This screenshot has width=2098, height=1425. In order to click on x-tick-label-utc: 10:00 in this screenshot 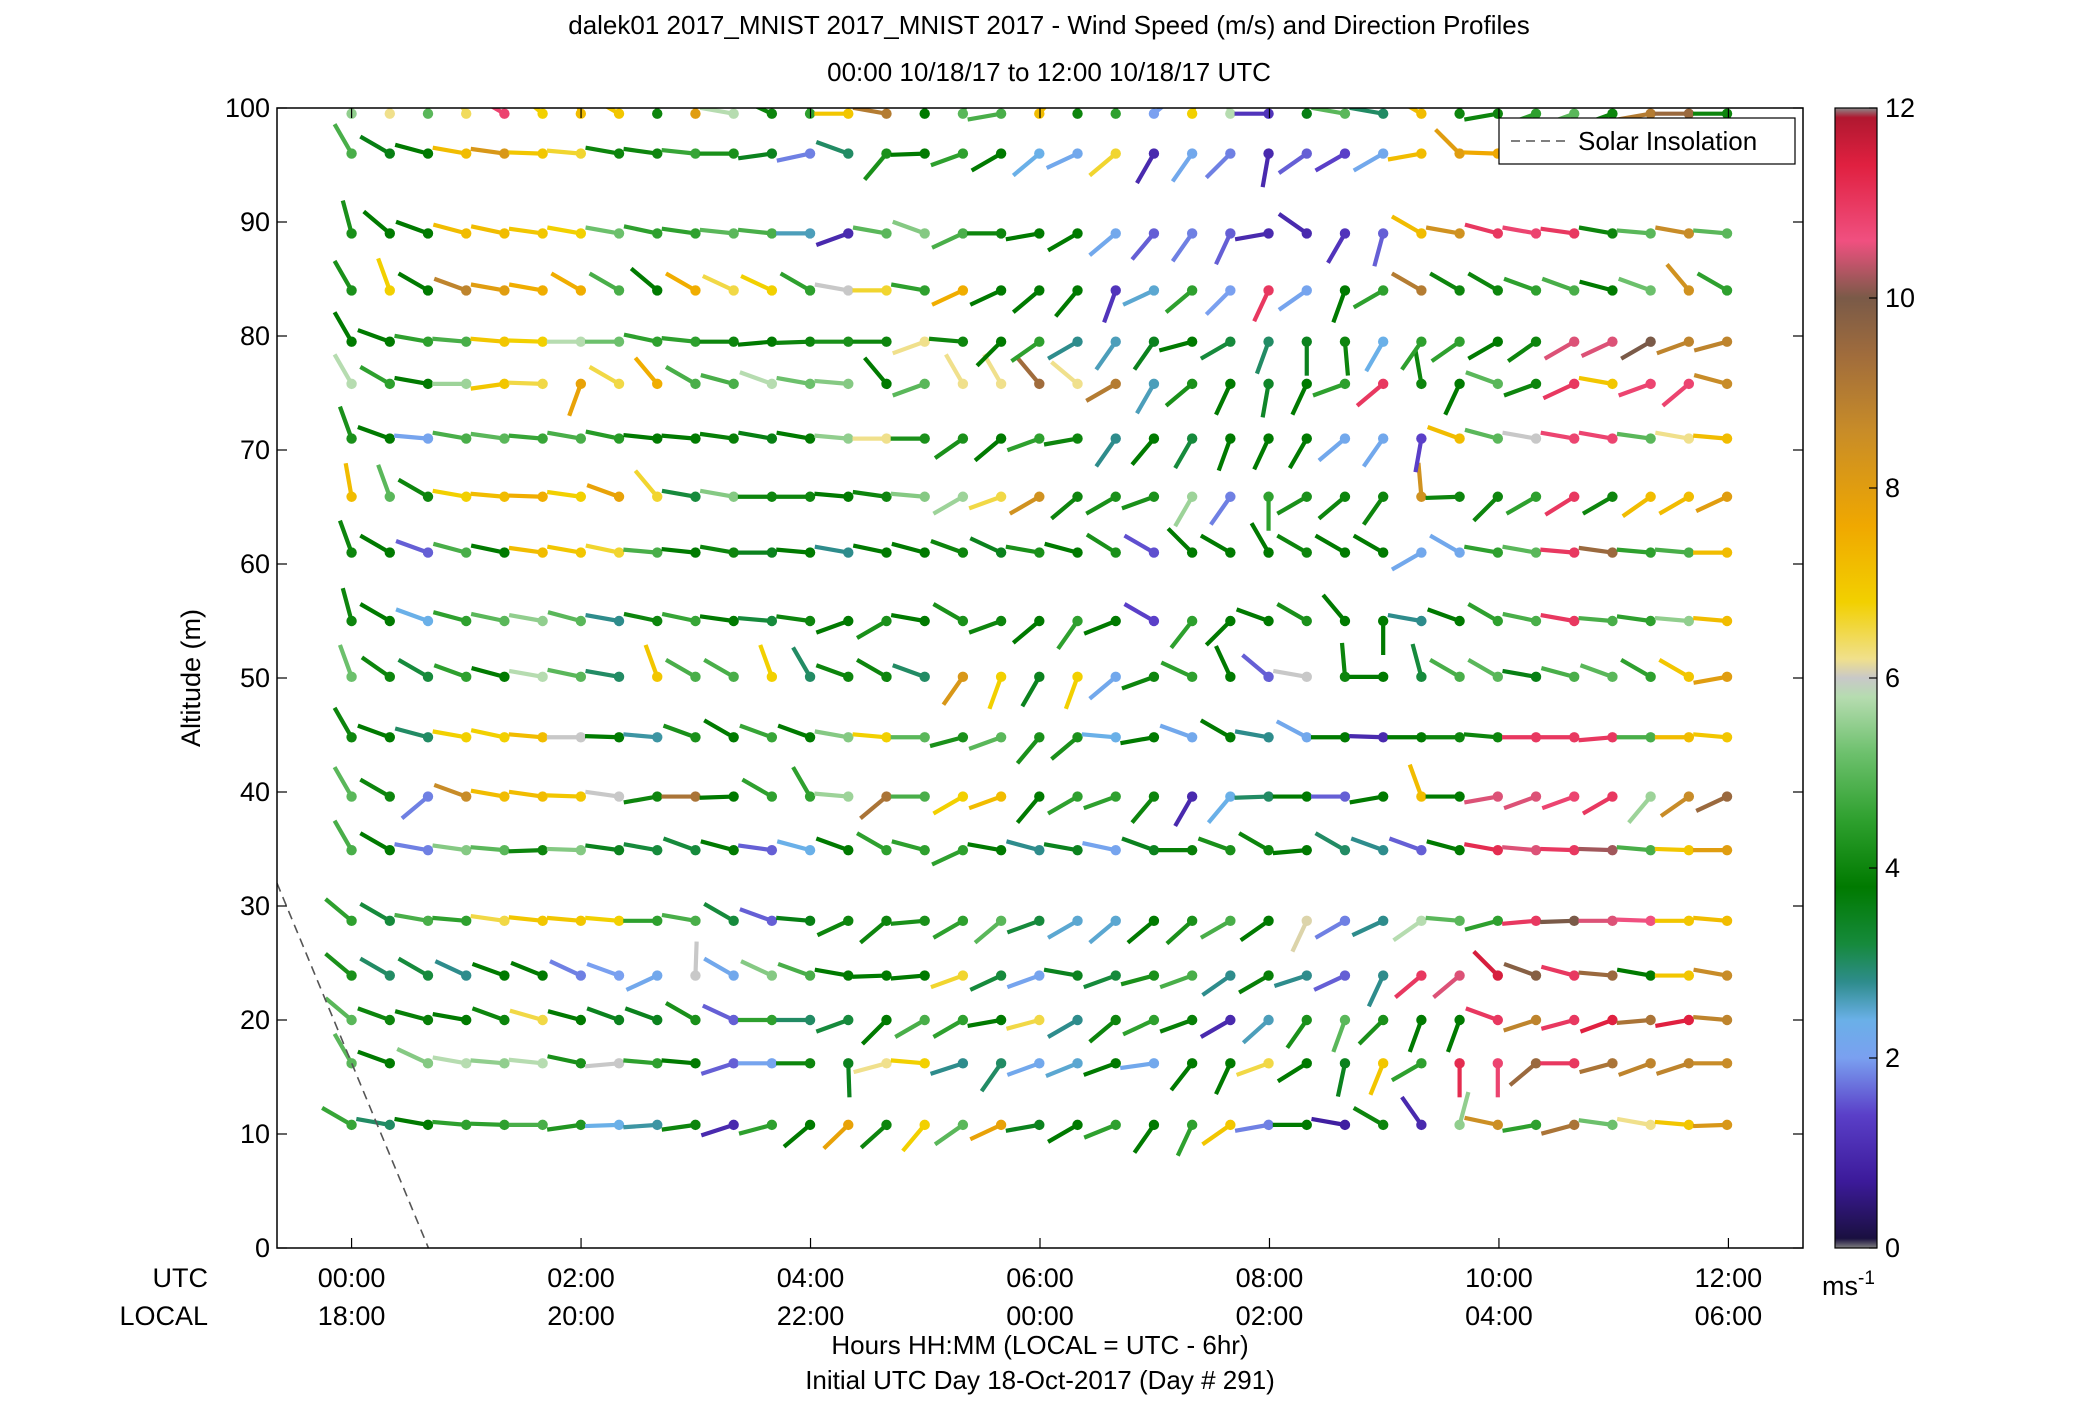, I will do `click(1499, 1278)`.